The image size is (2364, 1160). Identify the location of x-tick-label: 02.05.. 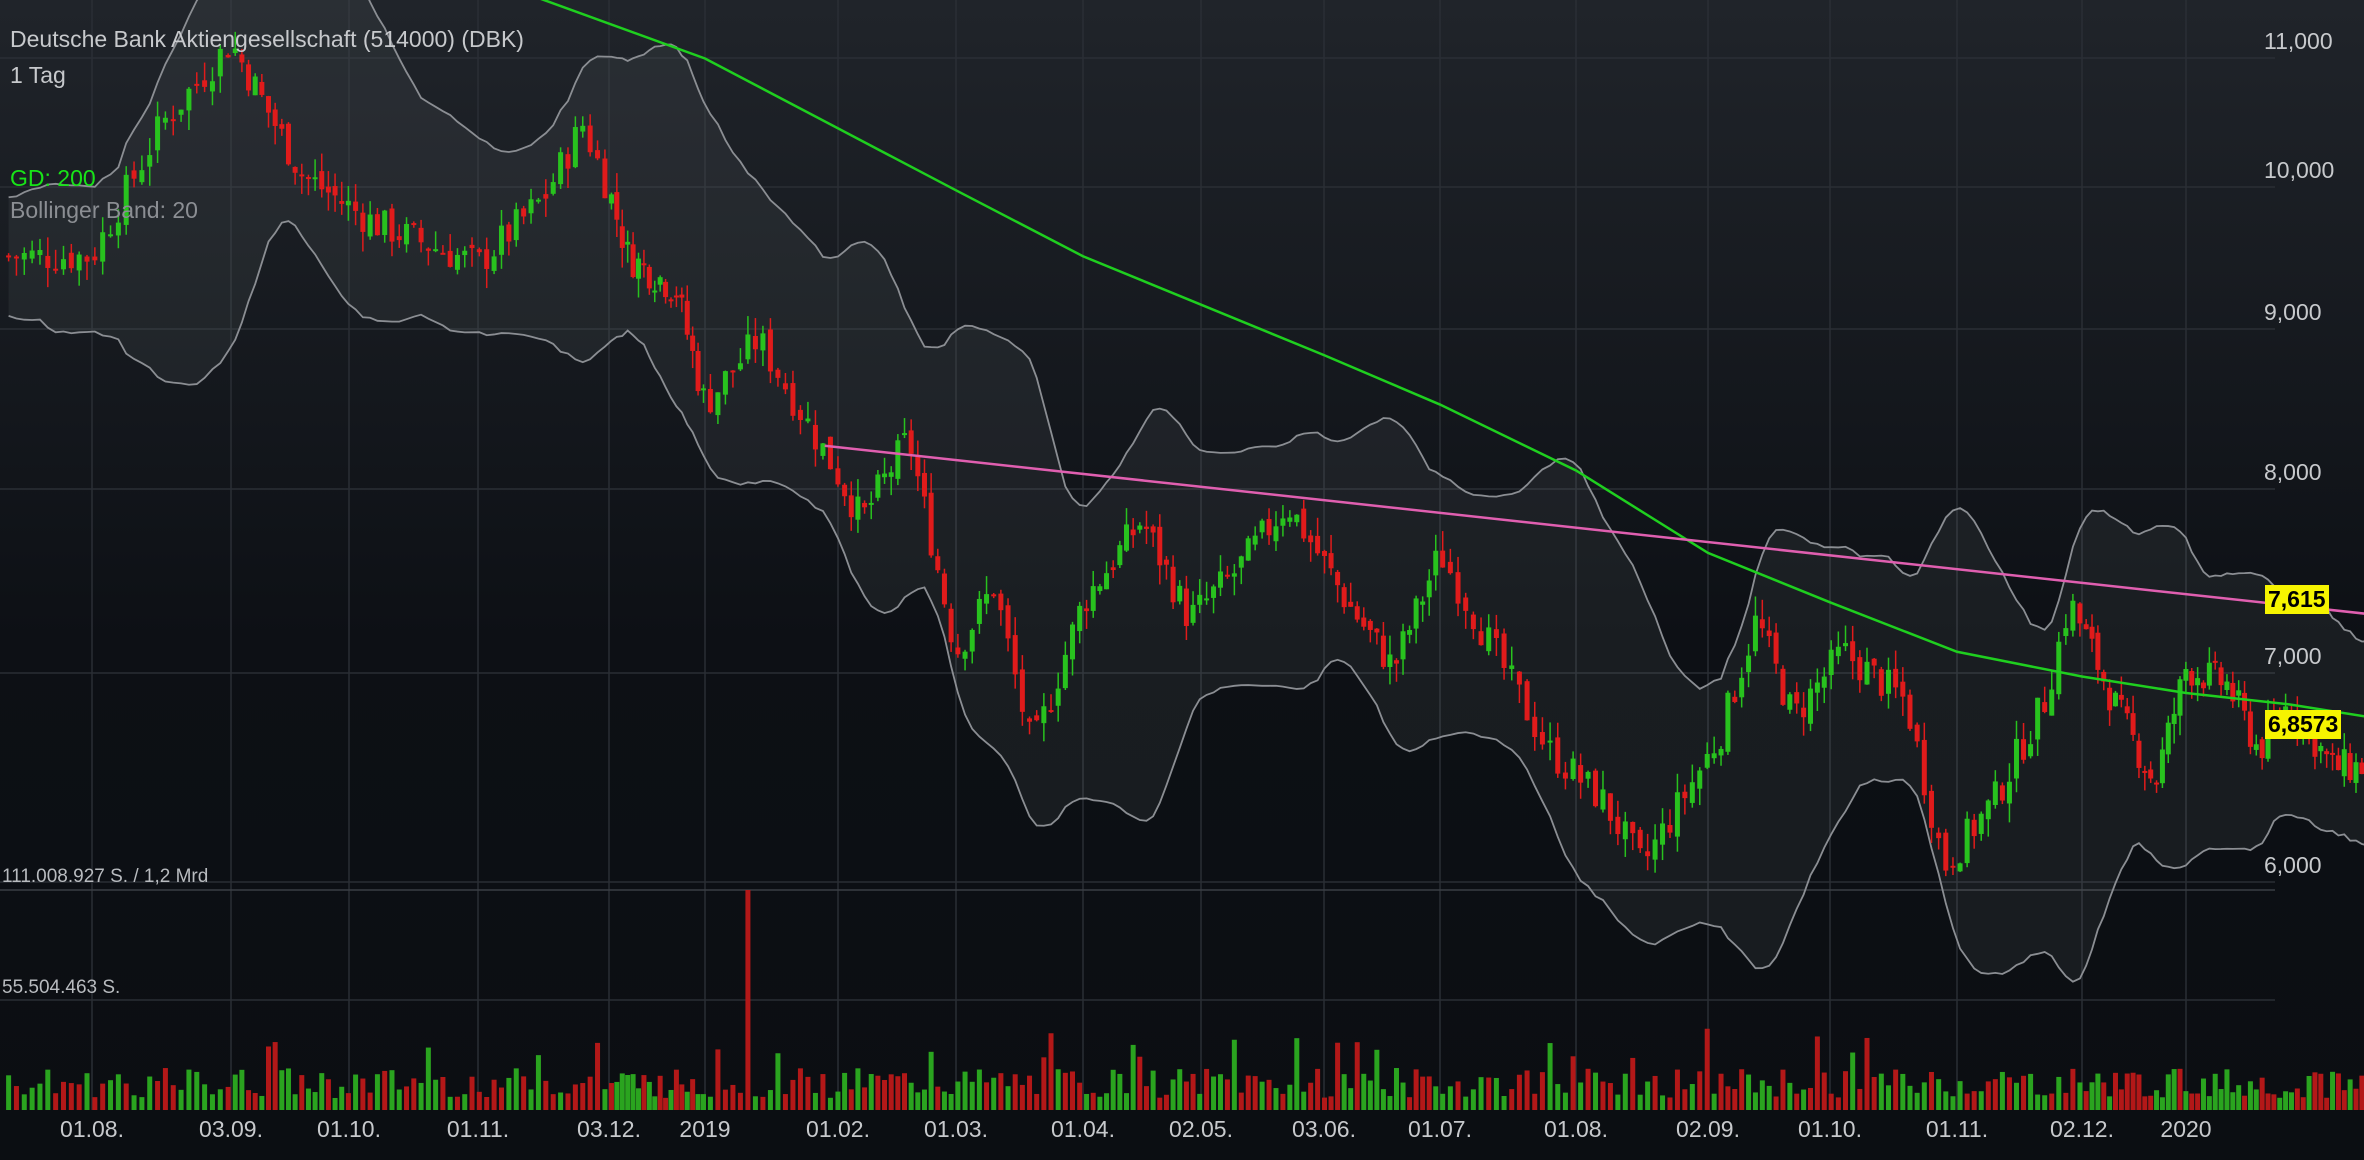
(1201, 1129).